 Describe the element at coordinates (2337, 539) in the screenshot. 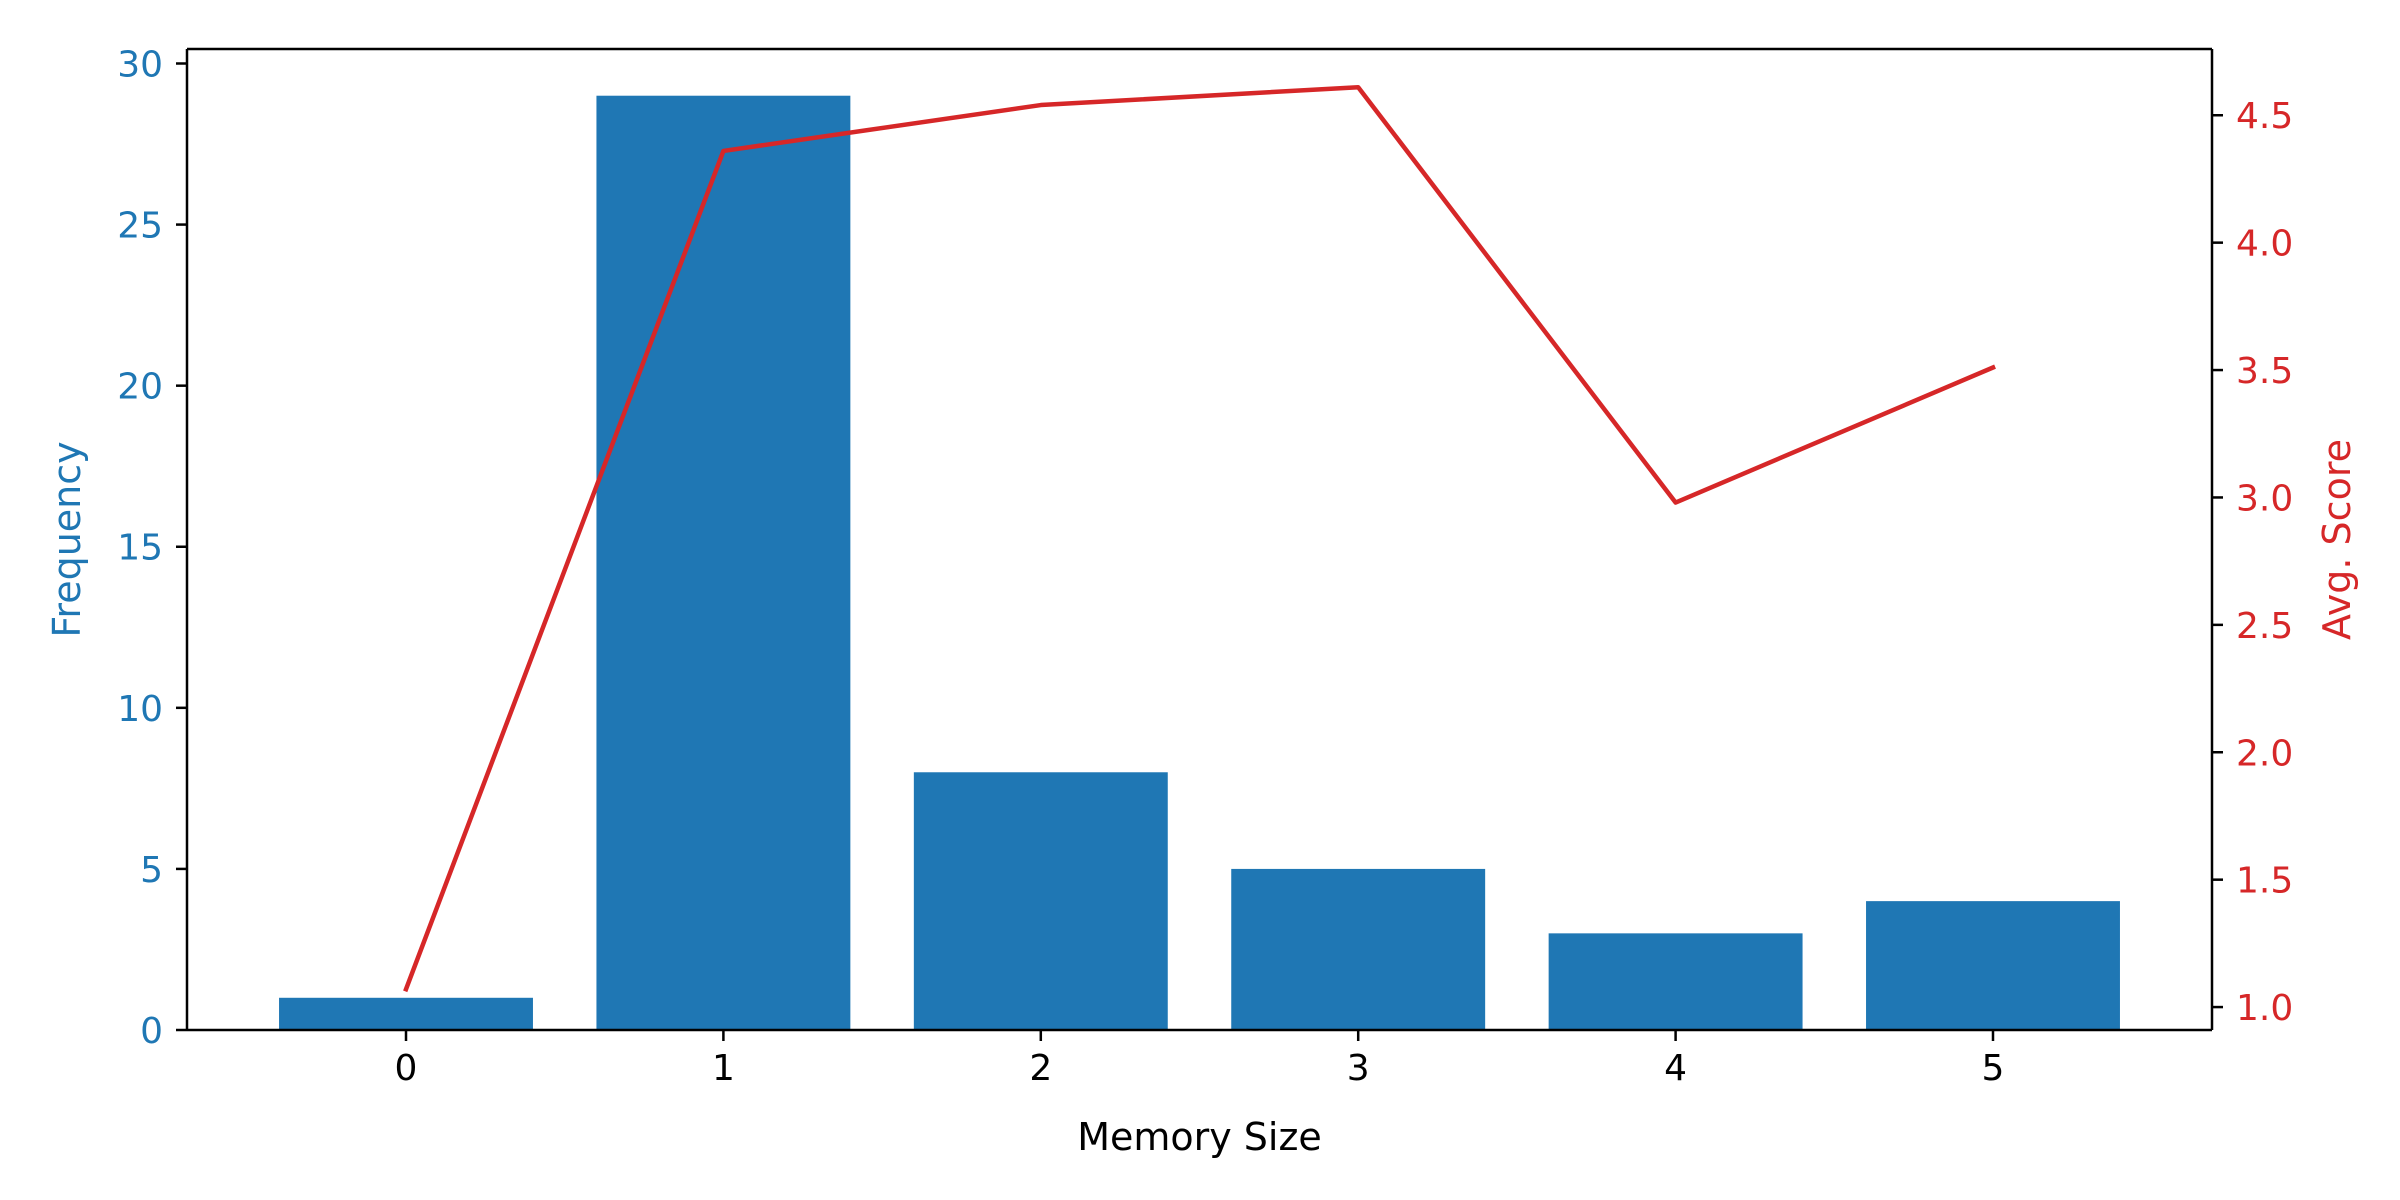

I see `y-axis-right-label: Avg. Score` at that location.